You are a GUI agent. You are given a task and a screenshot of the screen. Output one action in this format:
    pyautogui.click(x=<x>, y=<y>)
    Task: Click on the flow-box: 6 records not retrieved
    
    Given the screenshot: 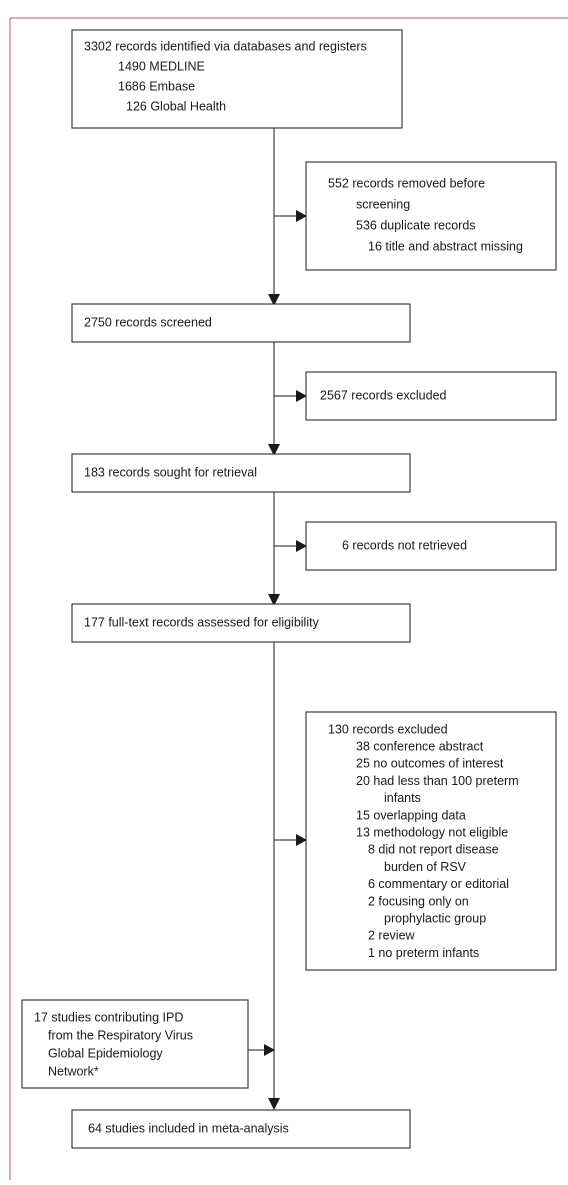 What is the action you would take?
    pyautogui.click(x=431, y=546)
    